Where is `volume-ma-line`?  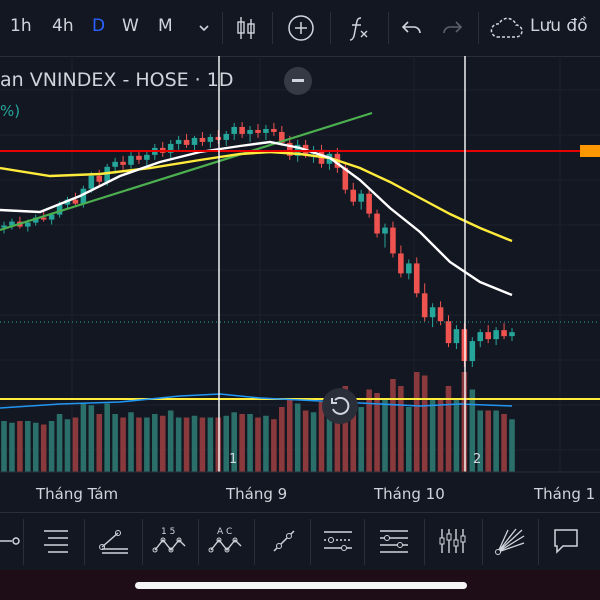 volume-ma-line is located at coordinates (256, 401).